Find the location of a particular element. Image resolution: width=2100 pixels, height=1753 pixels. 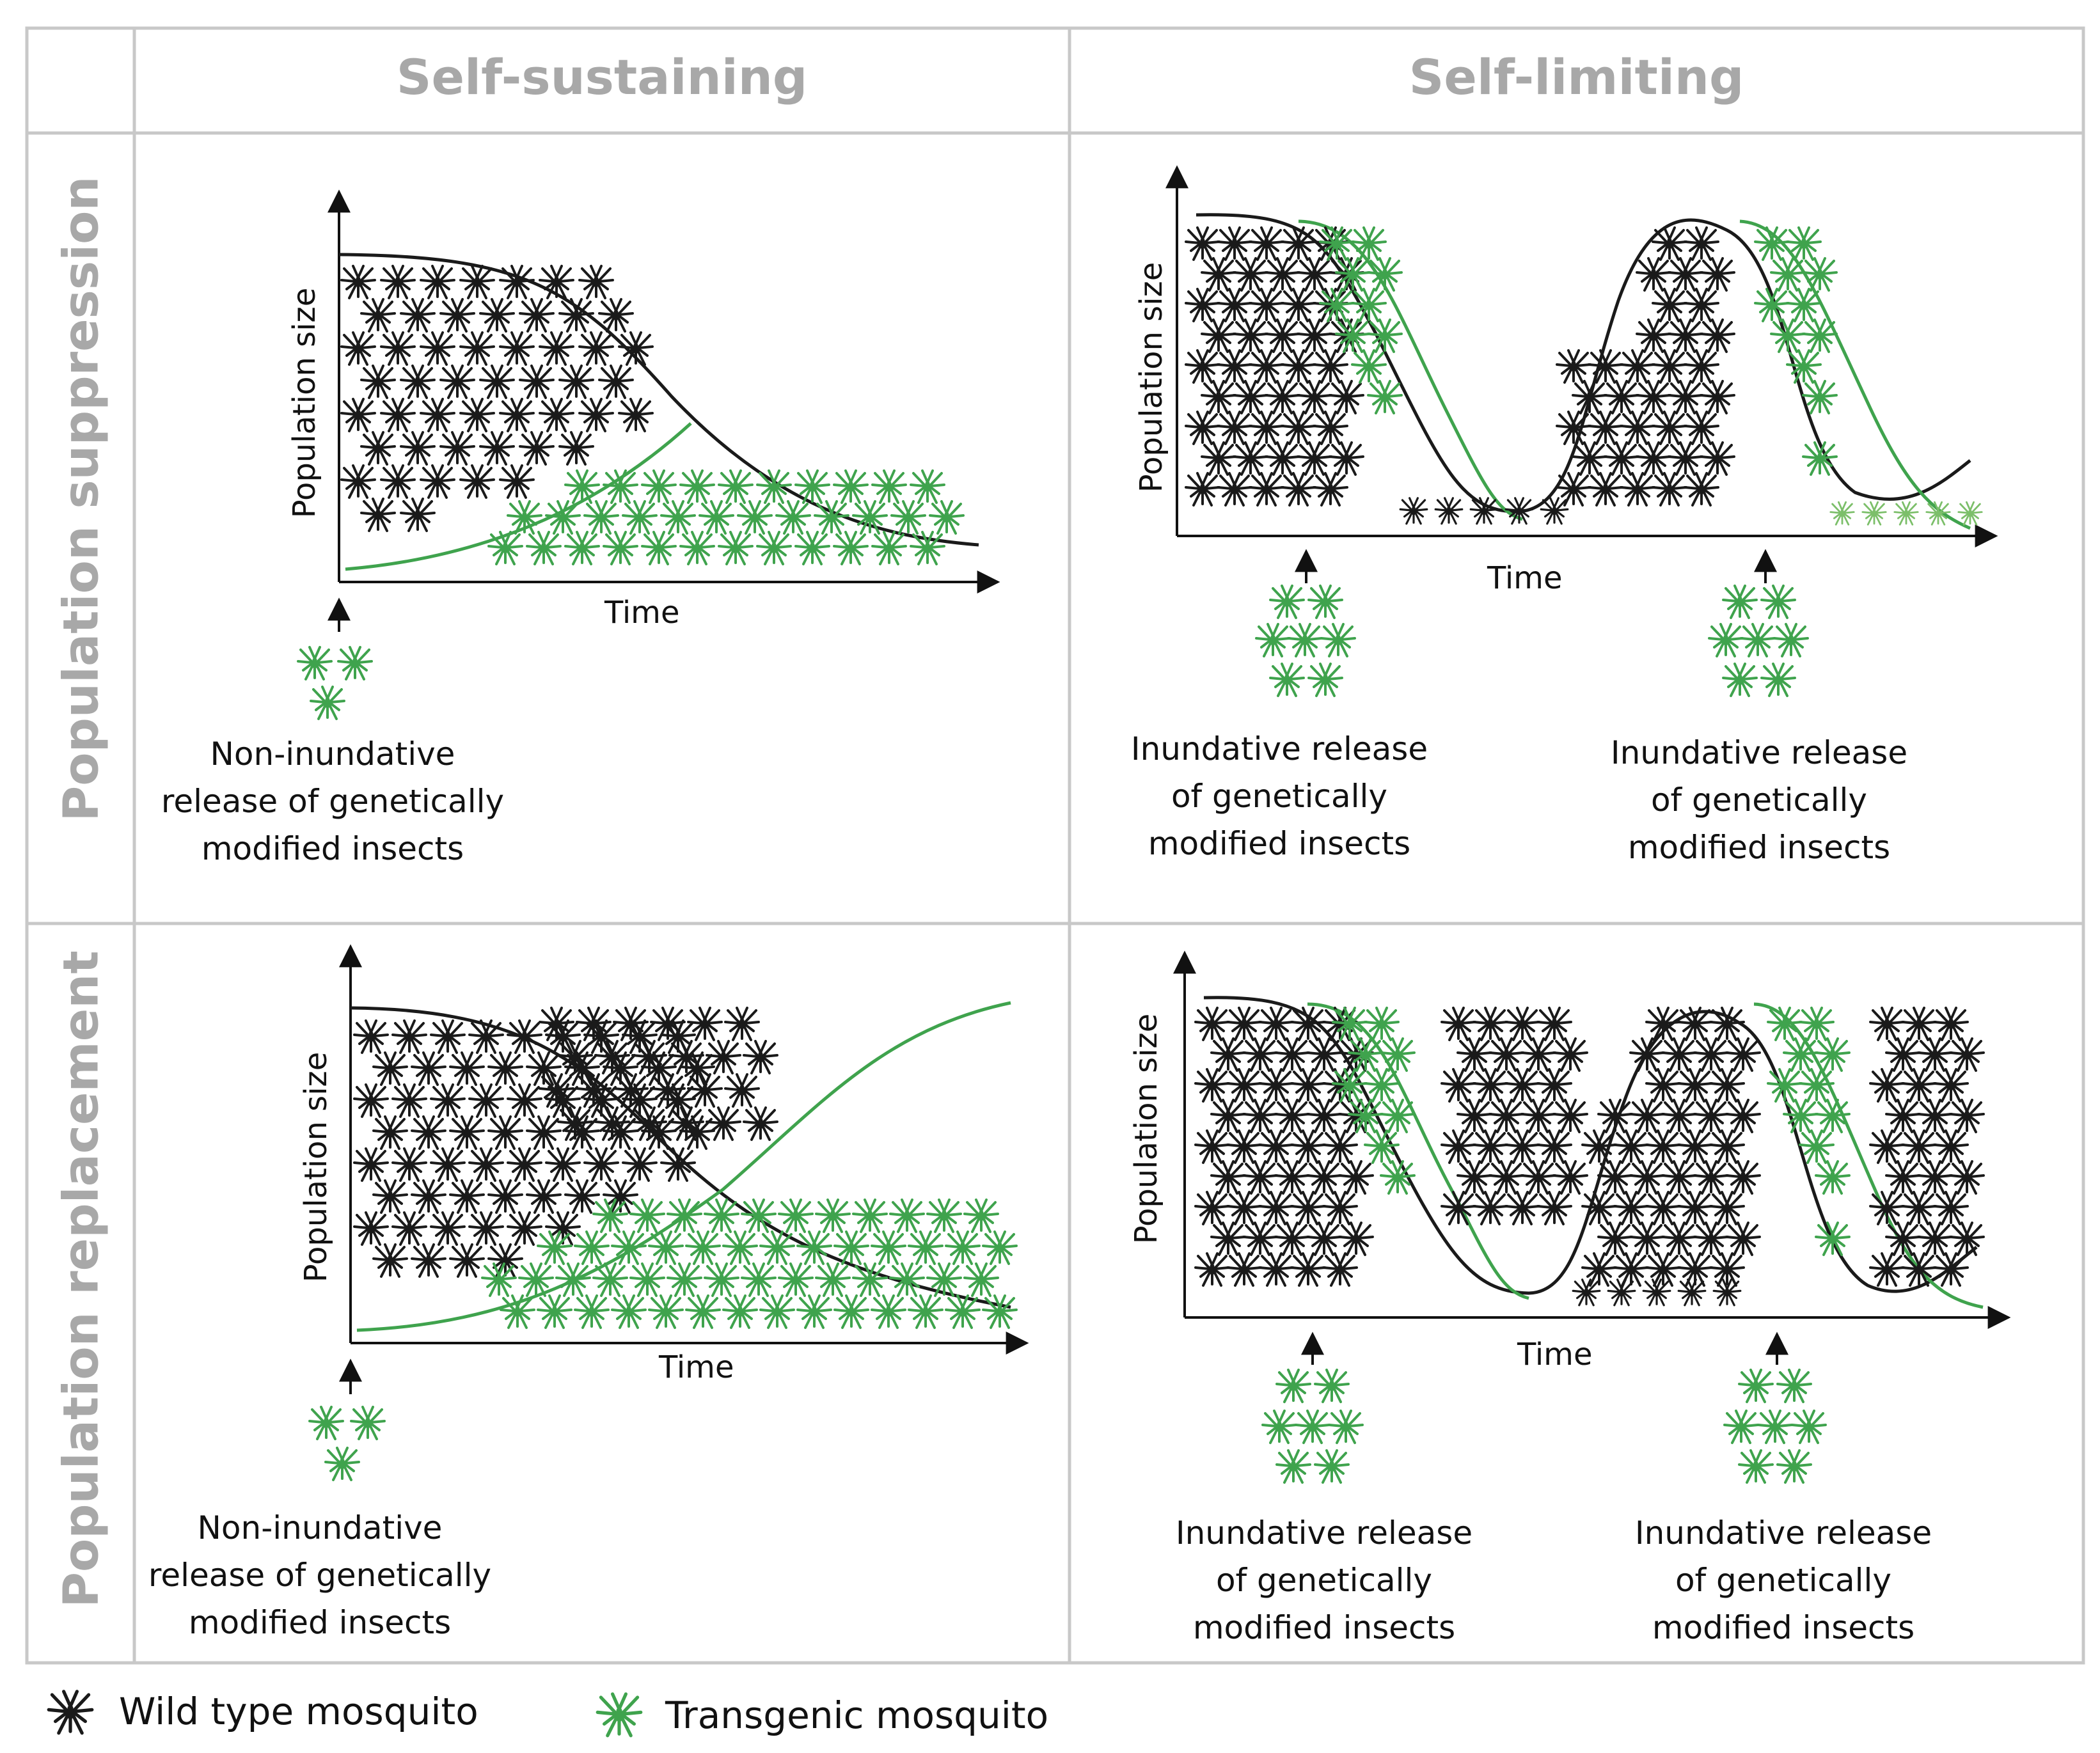

legend-wild-mosquito-icon is located at coordinates (70, 1712).